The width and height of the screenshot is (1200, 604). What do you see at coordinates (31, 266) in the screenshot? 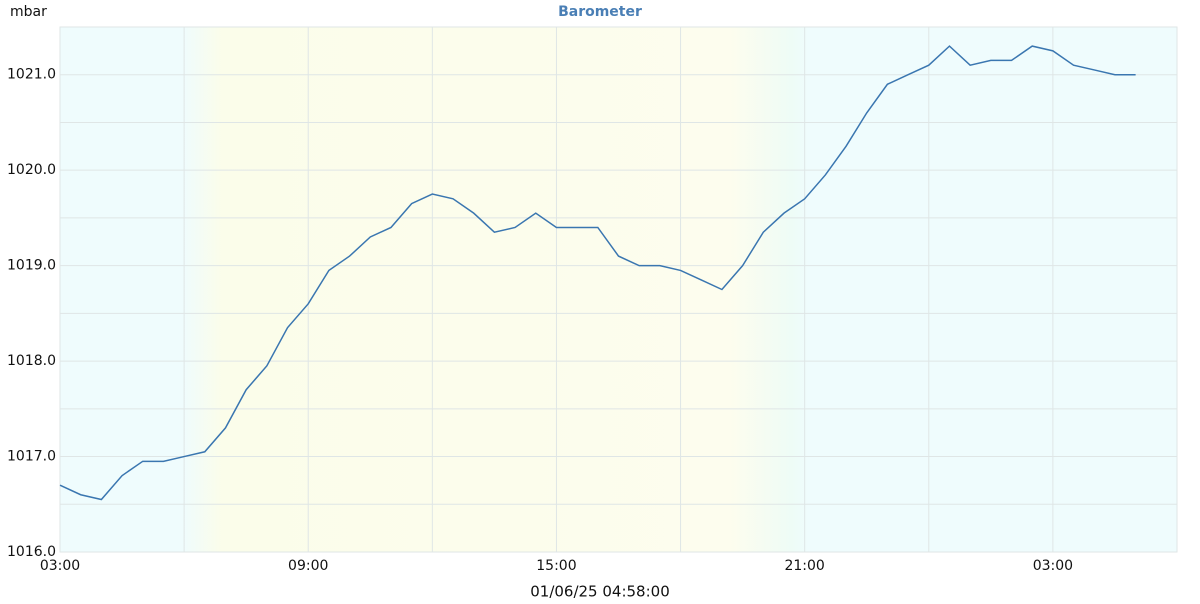
I see `y-tick-label: 1019.0` at bounding box center [31, 266].